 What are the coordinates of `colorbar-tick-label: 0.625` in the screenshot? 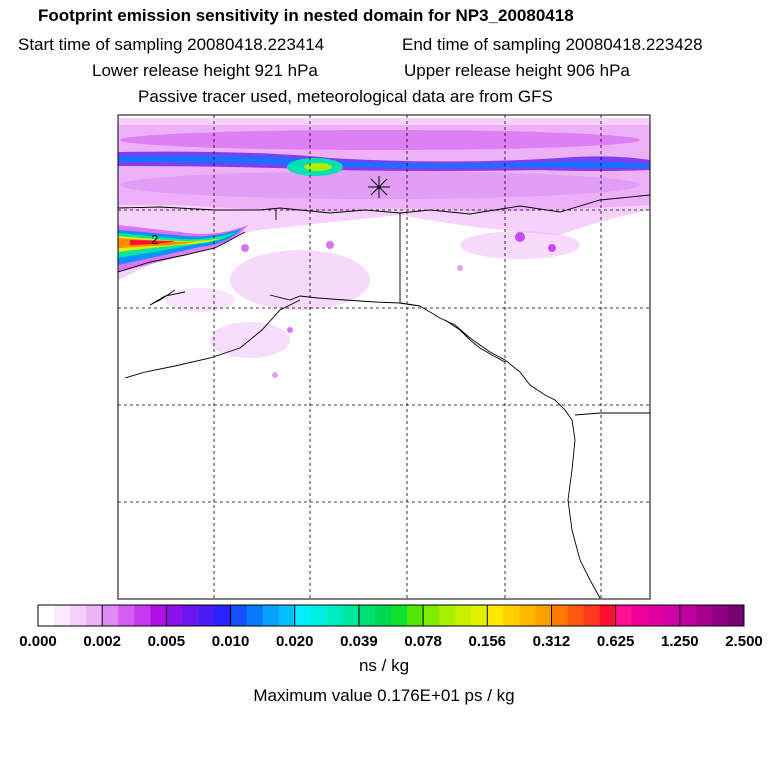 It's located at (616, 641).